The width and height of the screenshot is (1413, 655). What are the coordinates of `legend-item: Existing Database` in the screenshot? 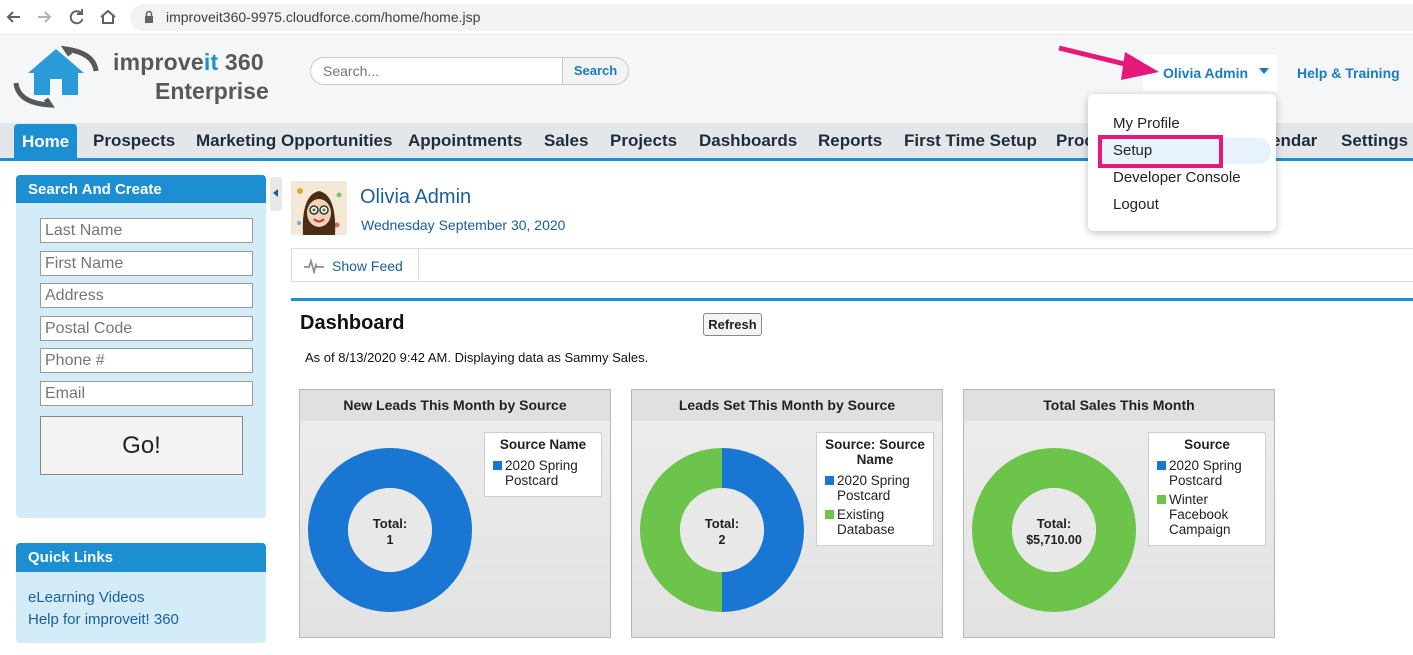 It's located at (875, 522).